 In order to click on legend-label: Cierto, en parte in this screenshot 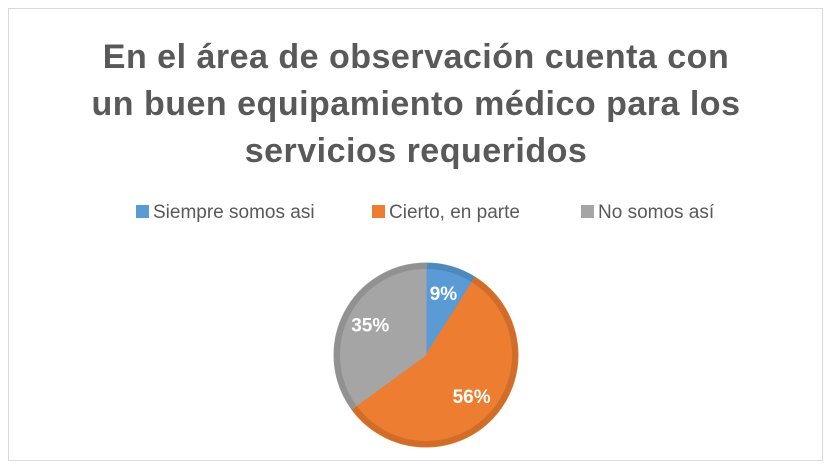, I will do `click(454, 212)`.